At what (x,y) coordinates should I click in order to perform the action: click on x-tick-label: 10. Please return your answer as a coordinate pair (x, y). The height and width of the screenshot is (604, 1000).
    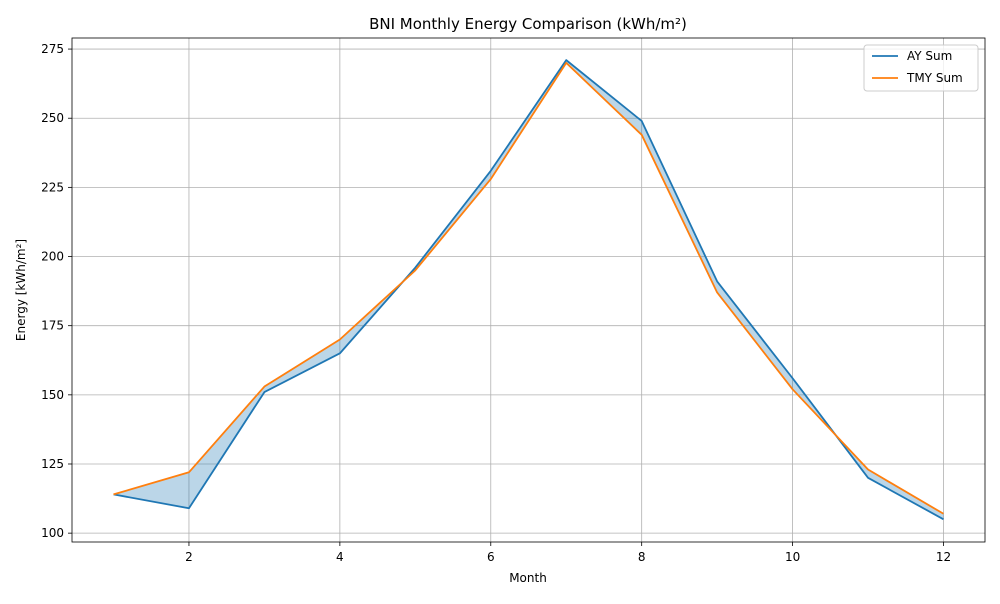
    Looking at the image, I should click on (792, 557).